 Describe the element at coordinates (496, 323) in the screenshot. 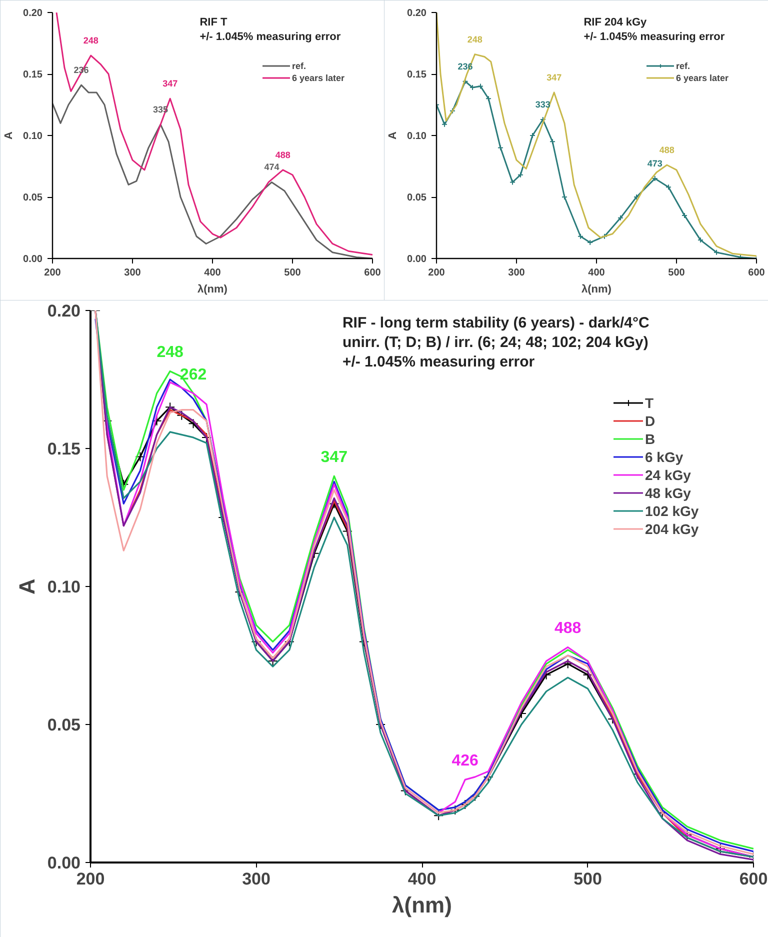

I see `chart-title: RIF - long term stability (6 years) - dark/4°C` at that location.